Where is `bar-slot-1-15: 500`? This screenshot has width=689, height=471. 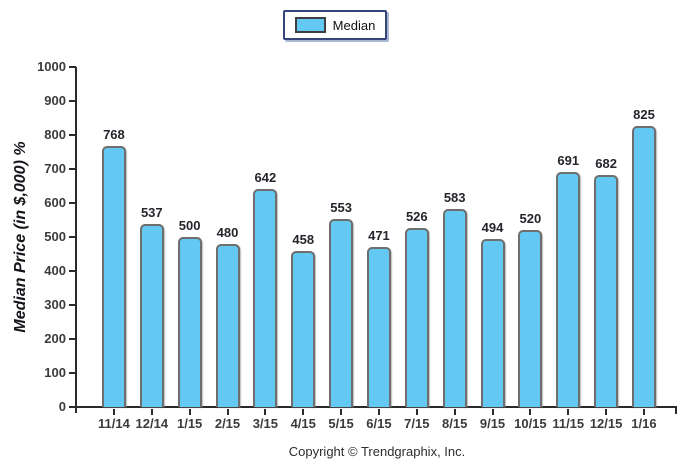 bar-slot-1-15: 500 is located at coordinates (190, 241).